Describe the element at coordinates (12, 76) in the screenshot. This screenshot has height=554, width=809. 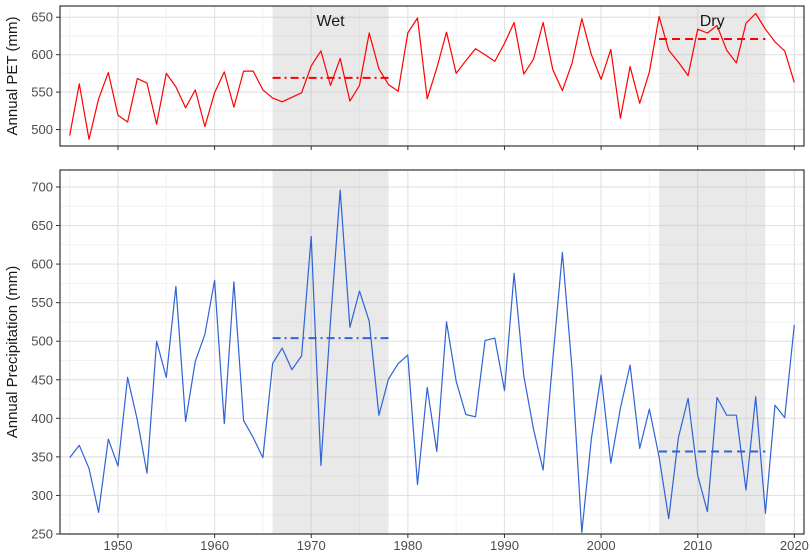
I see `y-axis-label: Annual PET (mm)` at that location.